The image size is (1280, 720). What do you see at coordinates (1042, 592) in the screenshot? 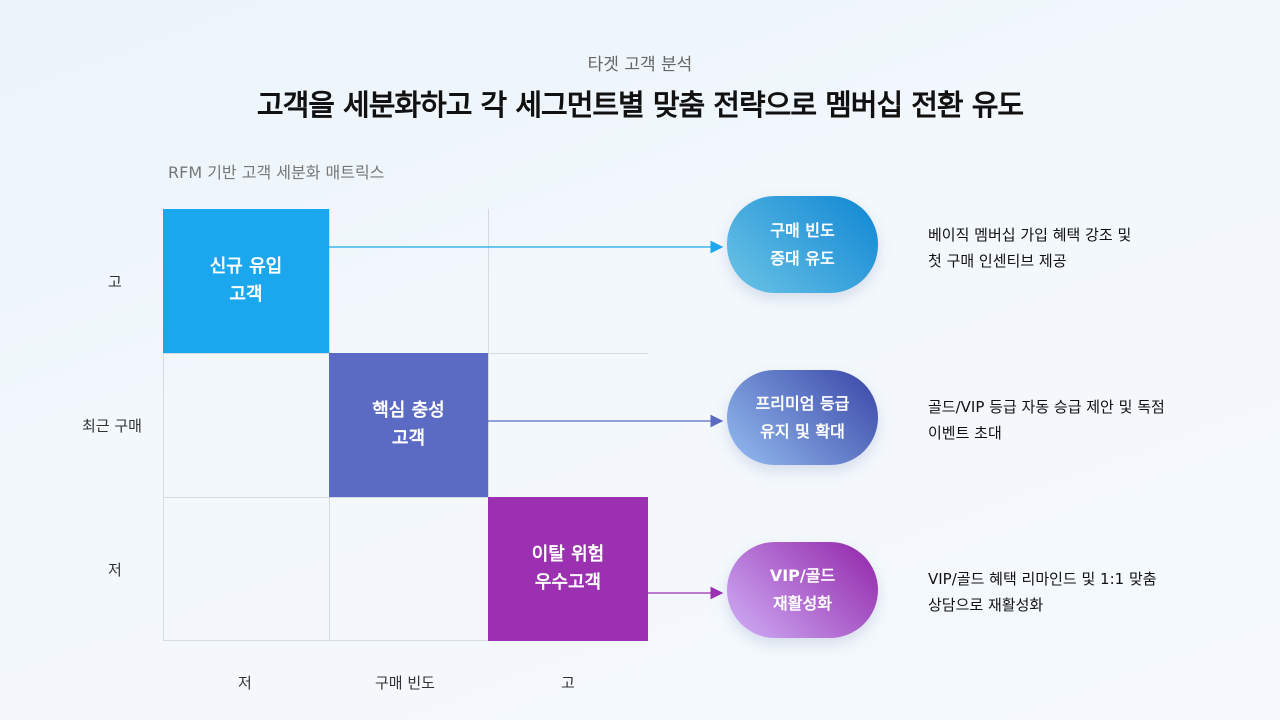
I see `strategy-desc-reactivation: VIP/골드 혜택 리마인드 및 1:1 맞춤 상담으로 재활성화` at bounding box center [1042, 592].